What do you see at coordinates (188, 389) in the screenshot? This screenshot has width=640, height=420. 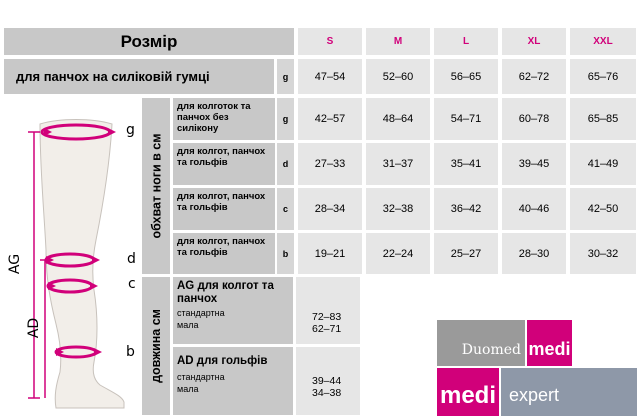 I see `length-ad-sub2: мала` at bounding box center [188, 389].